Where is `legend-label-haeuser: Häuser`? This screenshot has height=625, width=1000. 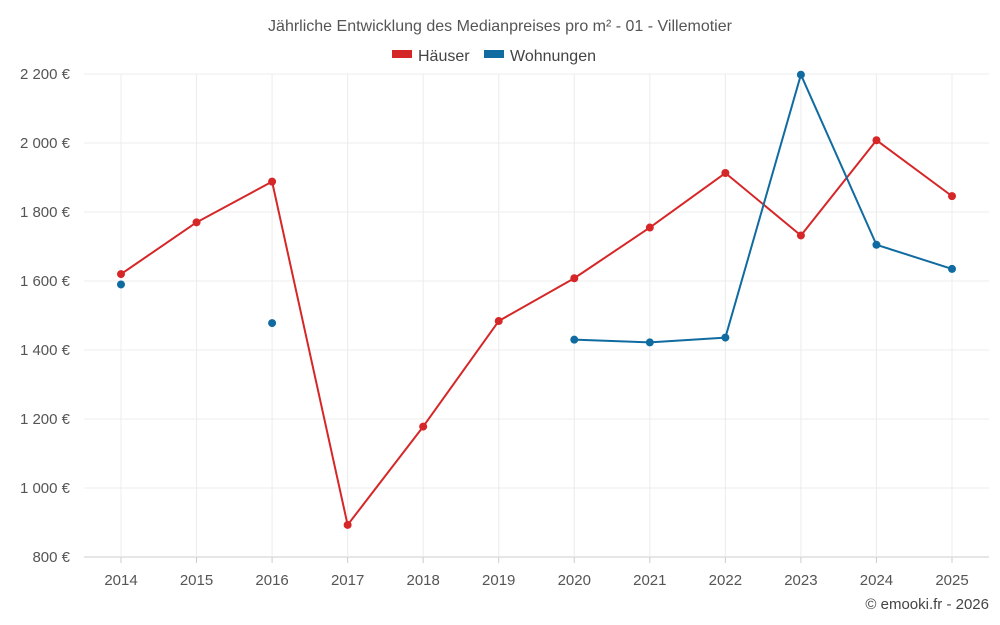
legend-label-haeuser: Häuser is located at coordinates (444, 56).